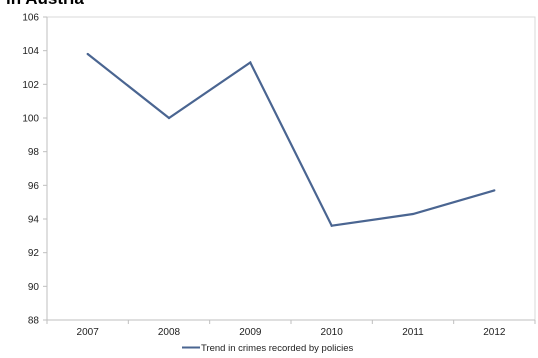 The image size is (538, 358). Describe the element at coordinates (494, 332) in the screenshot. I see `x-tick-label: 2012` at that location.